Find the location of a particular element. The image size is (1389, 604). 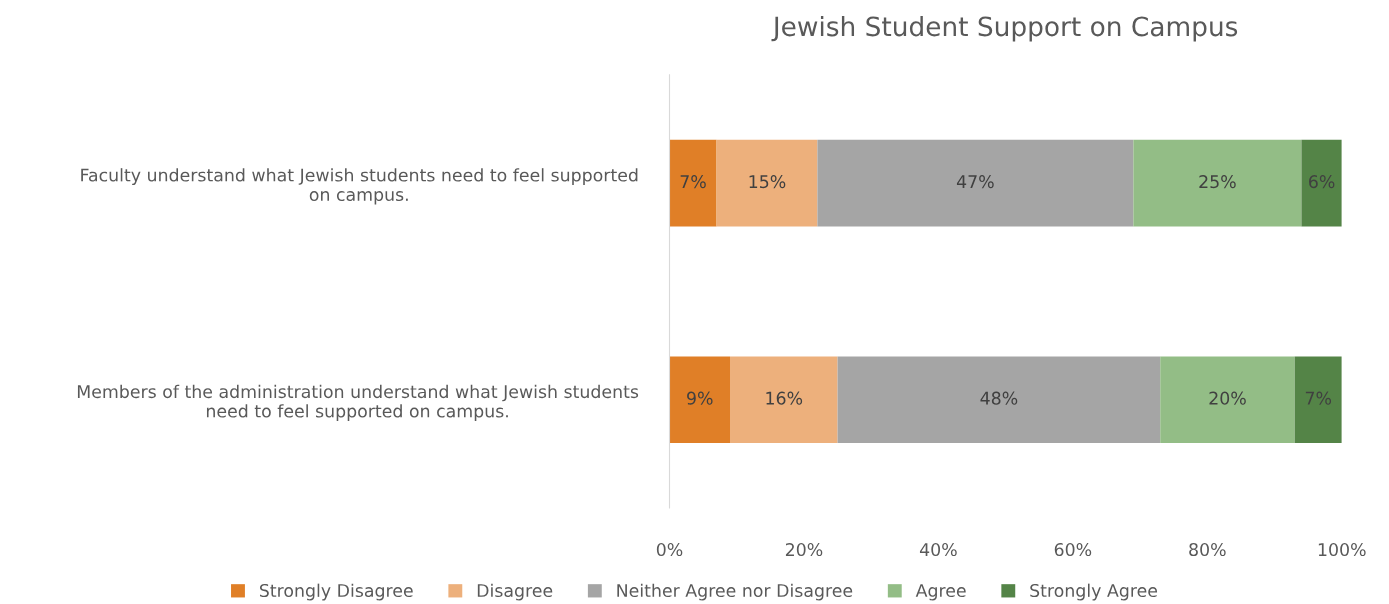

x-tick-label: 40% is located at coordinates (938, 549).